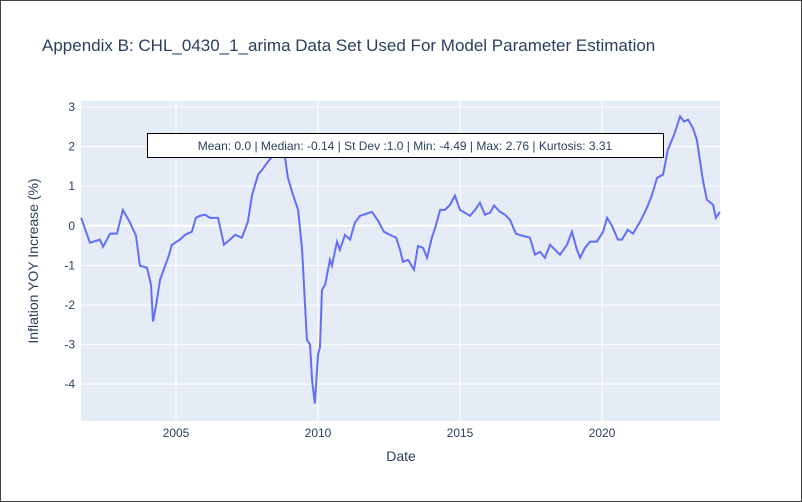  What do you see at coordinates (69, 384) in the screenshot?
I see `y-tick-label: -4` at bounding box center [69, 384].